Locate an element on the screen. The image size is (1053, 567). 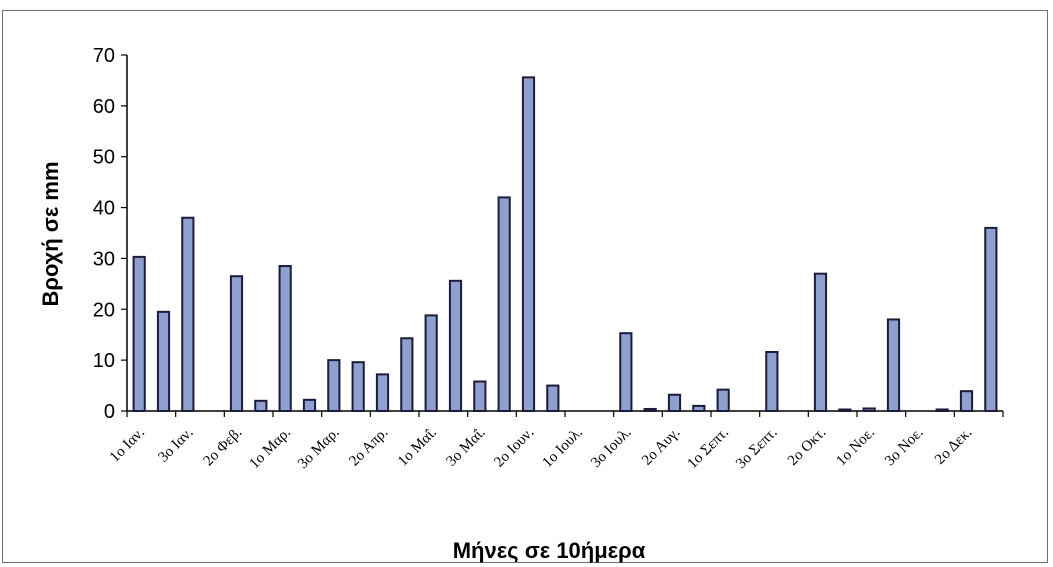
x-tick-label: 1ο Μαρ. is located at coordinates (271, 449).